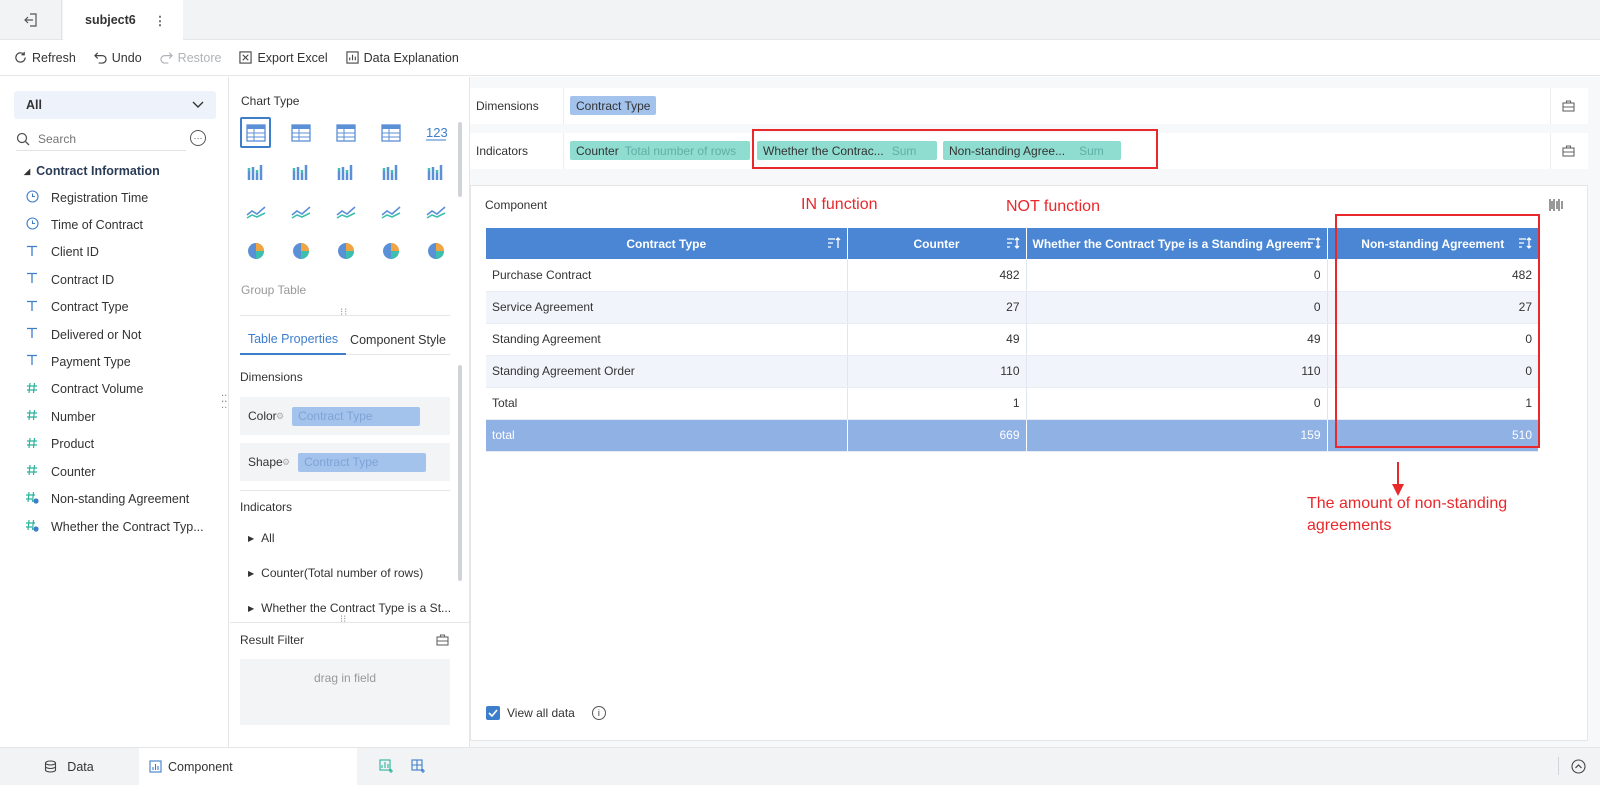 The width and height of the screenshot is (1600, 785). I want to click on restore-button: Restore, so click(190, 58).